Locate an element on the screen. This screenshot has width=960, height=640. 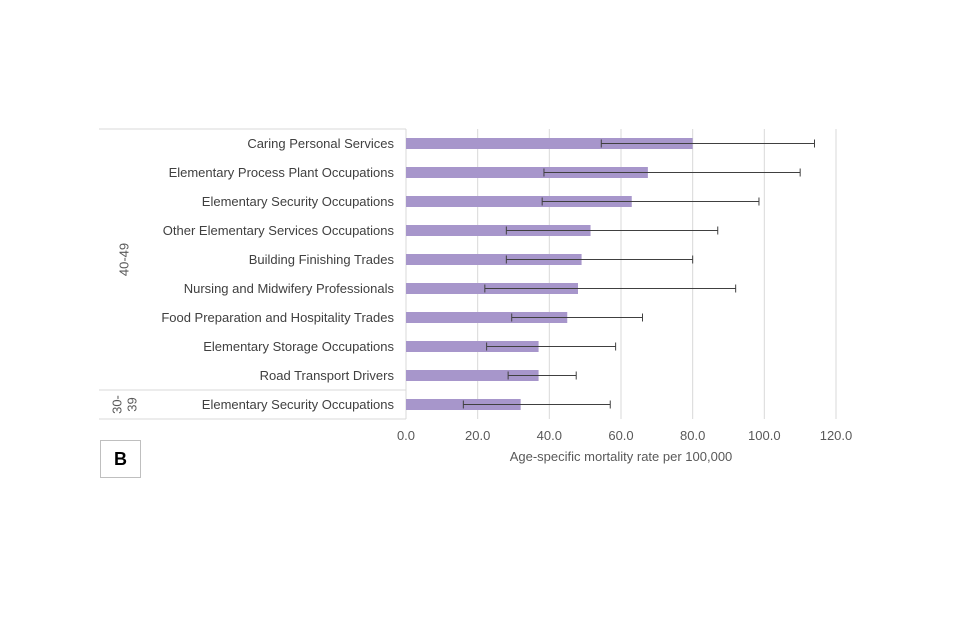
category-label: Elementary Process Plant Occupations is located at coordinates (282, 172).